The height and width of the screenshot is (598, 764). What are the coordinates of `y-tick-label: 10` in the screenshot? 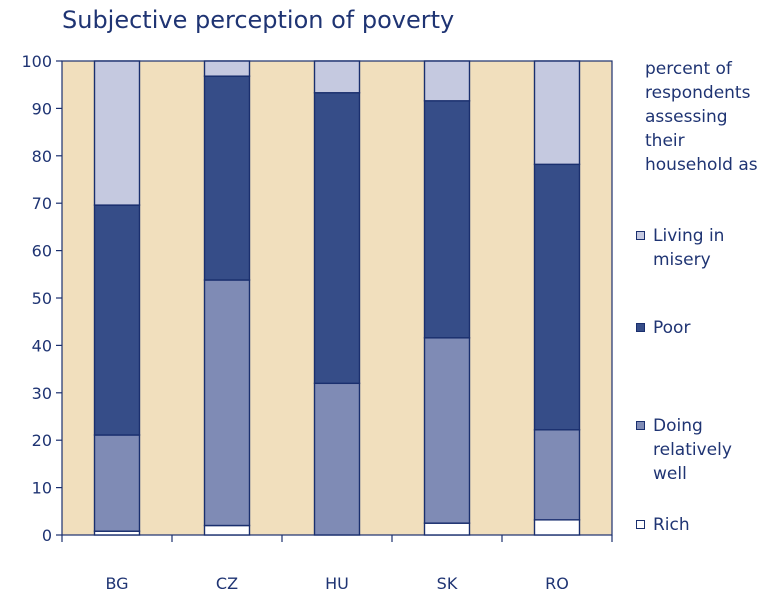 It's located at (42, 488).